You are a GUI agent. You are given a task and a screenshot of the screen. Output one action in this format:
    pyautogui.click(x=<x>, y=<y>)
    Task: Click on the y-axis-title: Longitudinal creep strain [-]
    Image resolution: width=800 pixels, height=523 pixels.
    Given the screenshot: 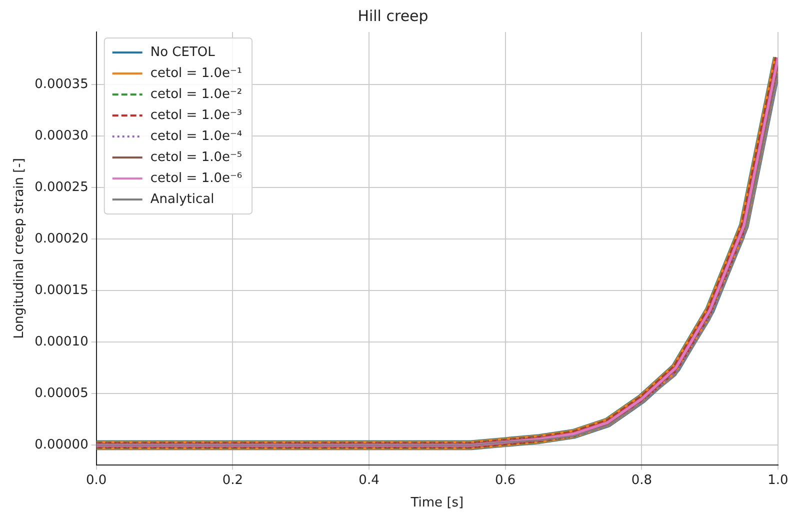 What is the action you would take?
    pyautogui.click(x=20, y=248)
    